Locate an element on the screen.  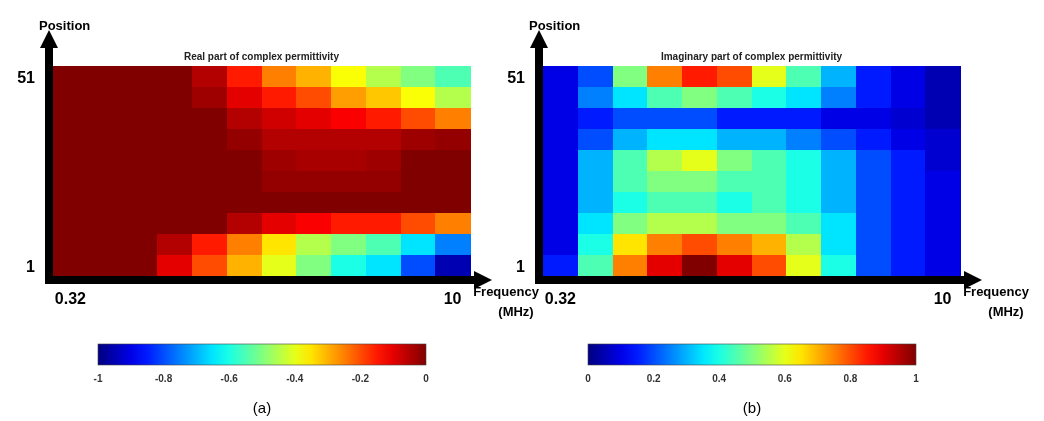
color-bar-label: 1 is located at coordinates (916, 378).